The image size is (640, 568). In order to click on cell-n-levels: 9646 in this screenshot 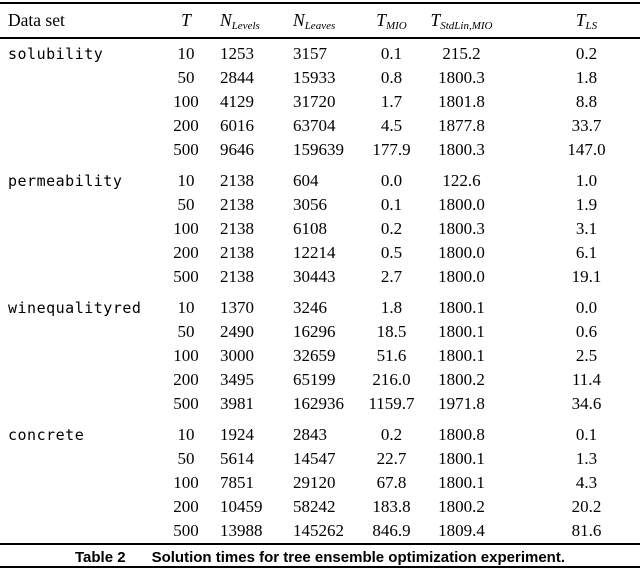, I will do `click(237, 149)`.